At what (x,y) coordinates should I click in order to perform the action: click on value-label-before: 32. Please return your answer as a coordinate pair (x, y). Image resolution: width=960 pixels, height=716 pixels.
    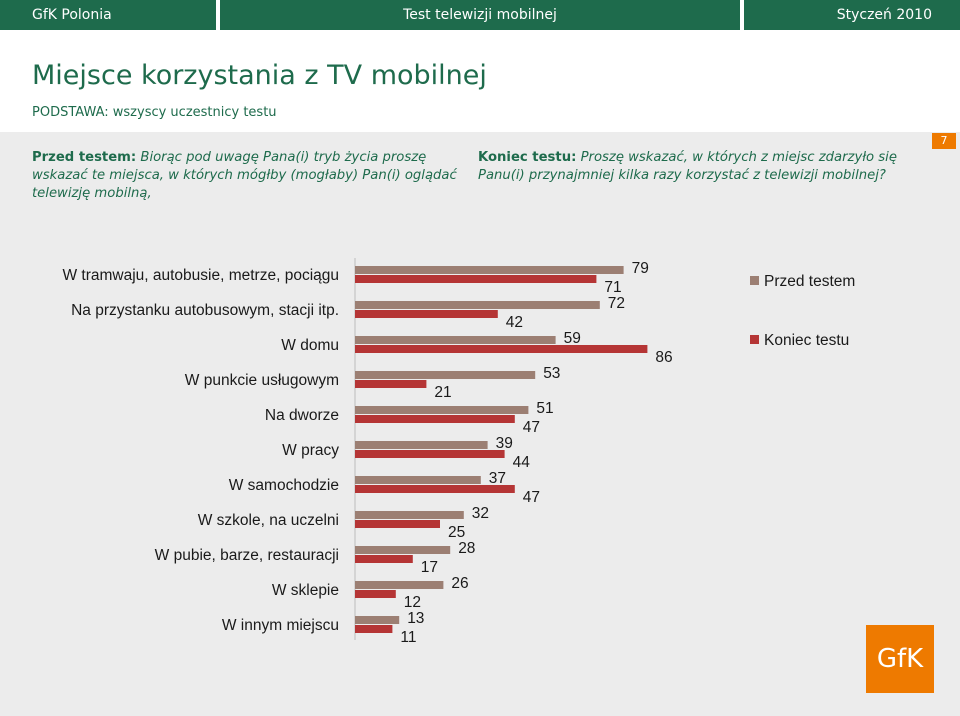
    Looking at the image, I should click on (480, 513).